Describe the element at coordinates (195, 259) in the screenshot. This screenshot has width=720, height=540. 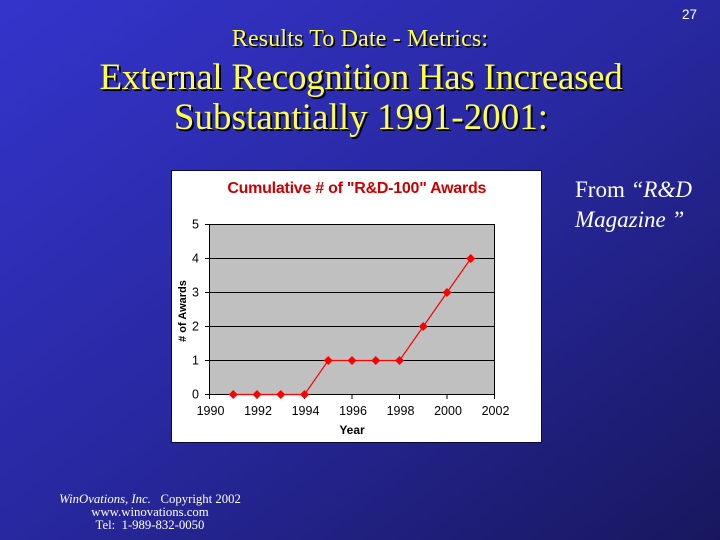
I see `svg-text: 4` at that location.